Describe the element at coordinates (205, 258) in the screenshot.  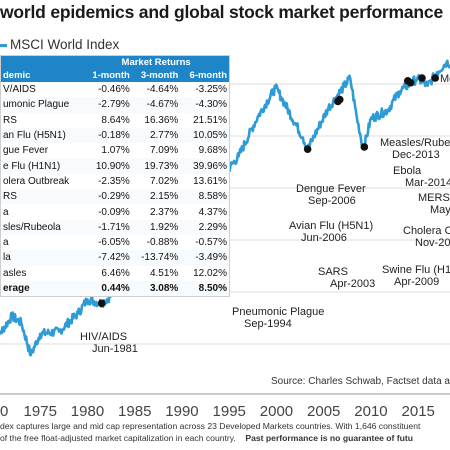
I see `table-cell-6-month: -3.49%` at that location.